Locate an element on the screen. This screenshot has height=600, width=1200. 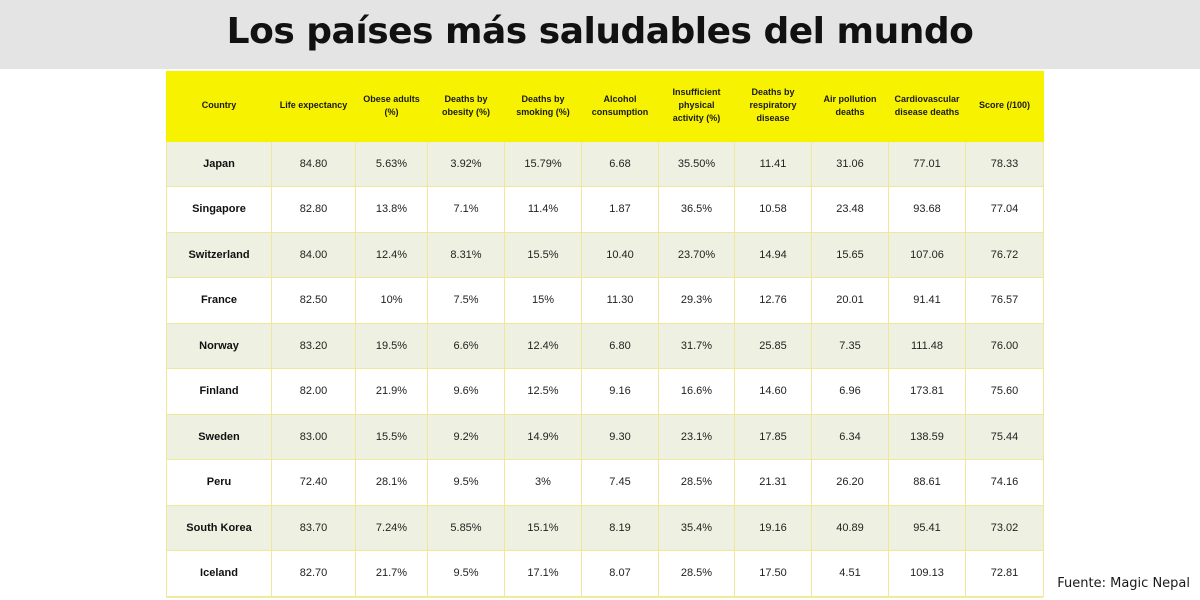
cell-score: 75.44 is located at coordinates (1004, 436).